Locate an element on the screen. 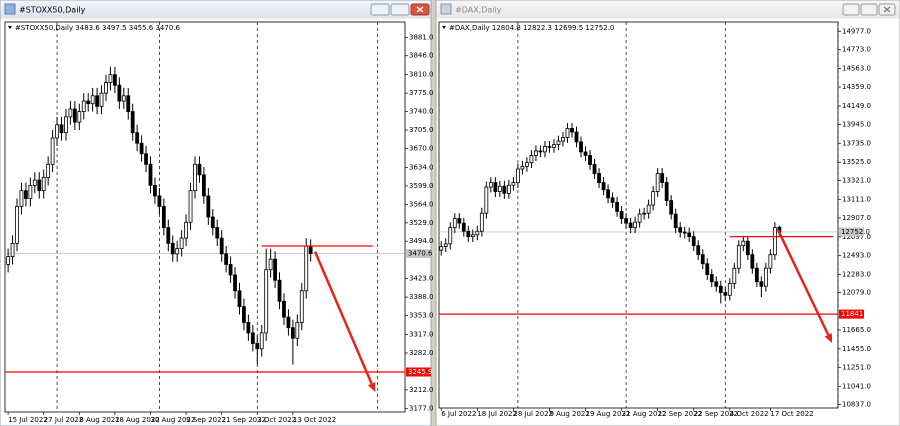  close-icon is located at coordinates (420, 9).